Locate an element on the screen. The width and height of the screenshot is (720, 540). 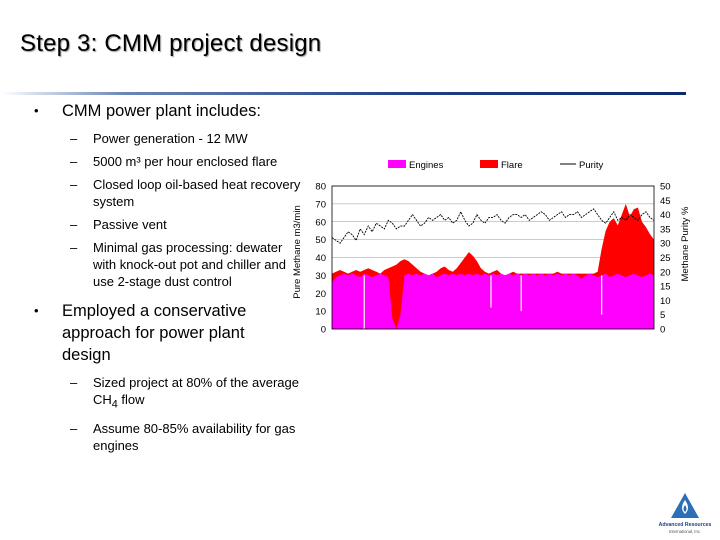
title-underline is located at coordinates (343, 93).